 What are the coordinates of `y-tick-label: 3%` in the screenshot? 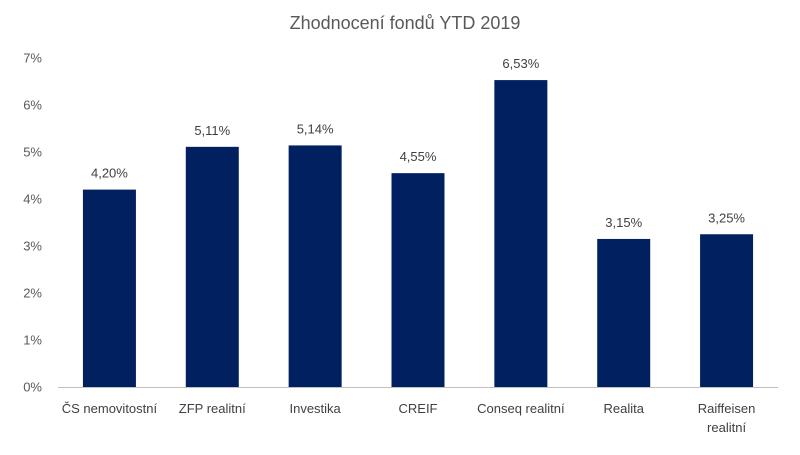 It's located at (32, 246).